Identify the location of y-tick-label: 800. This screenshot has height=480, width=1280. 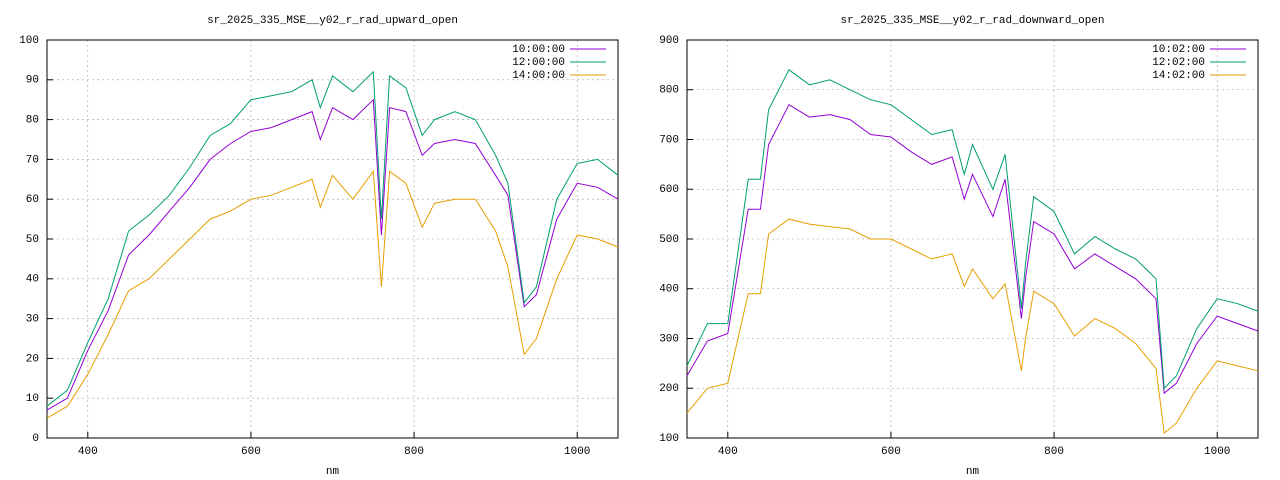
(669, 91).